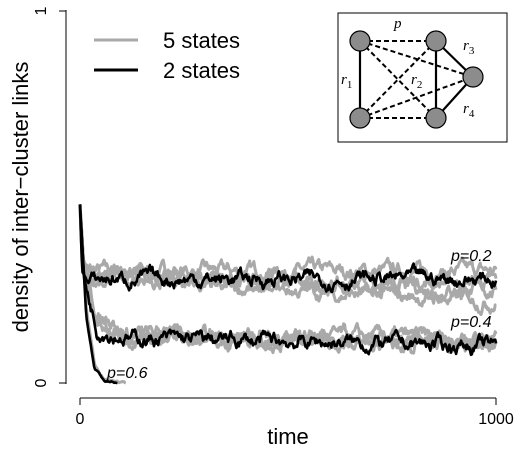 The height and width of the screenshot is (453, 515). I want to click on inset-label-r3: r3, so click(469, 47).